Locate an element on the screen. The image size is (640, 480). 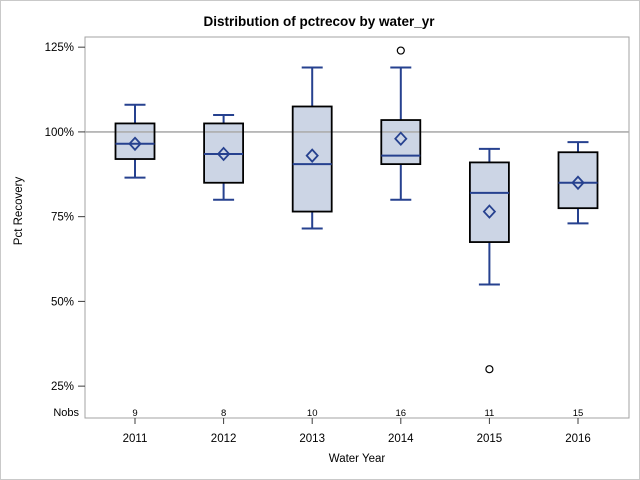
nobs-value-2011: 9 is located at coordinates (134, 413).